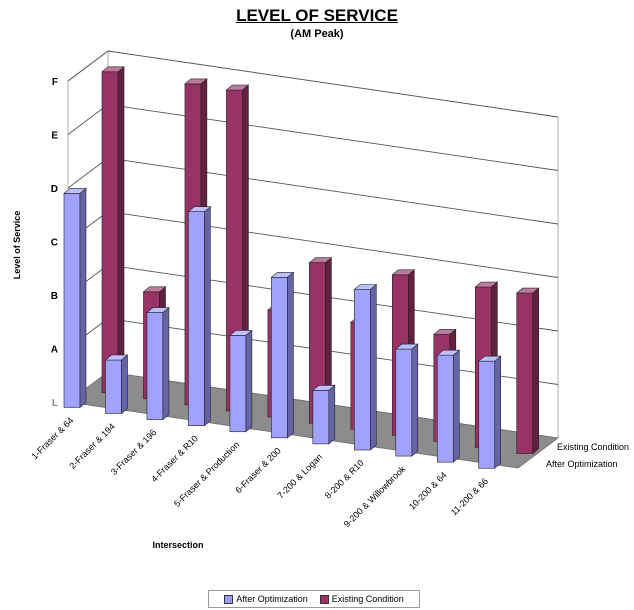  I want to click on legend-swatch-existing-condition, so click(324, 599).